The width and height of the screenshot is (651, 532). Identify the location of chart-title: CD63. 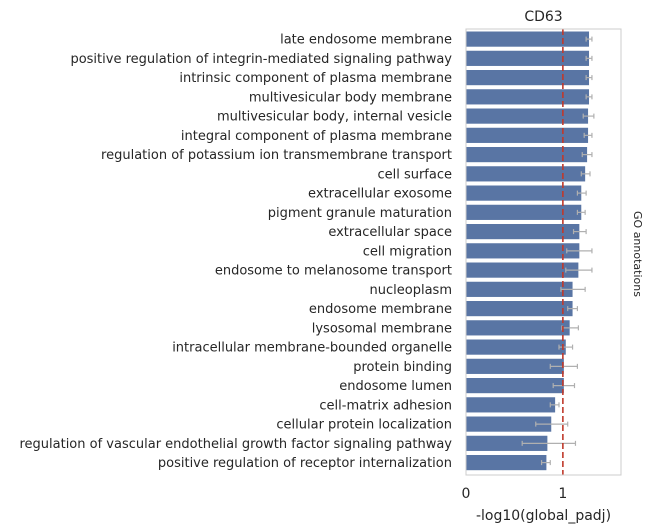
(543, 17).